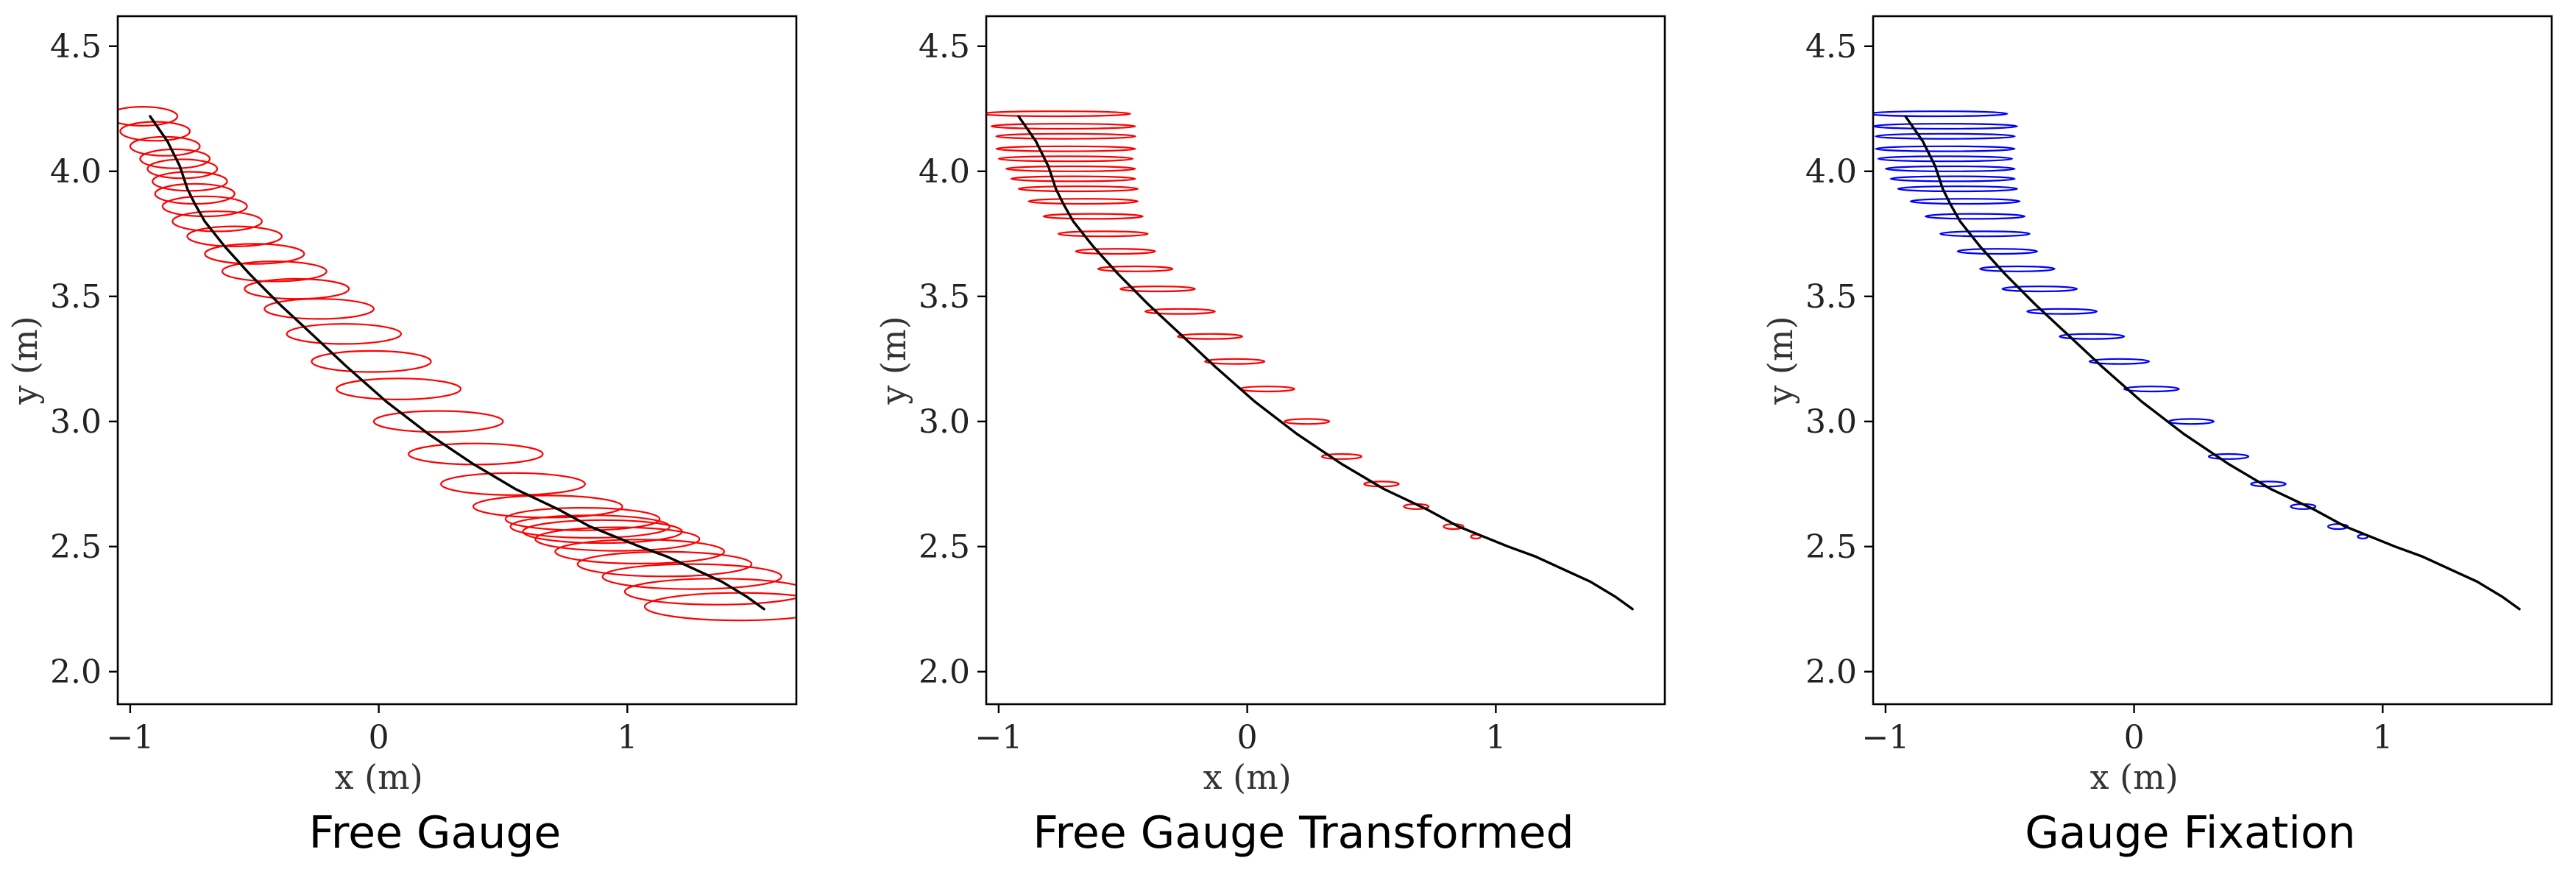 The width and height of the screenshot is (2576, 883). Describe the element at coordinates (2190, 833) in the screenshot. I see `panel-caption: Gauge Fixation` at that location.